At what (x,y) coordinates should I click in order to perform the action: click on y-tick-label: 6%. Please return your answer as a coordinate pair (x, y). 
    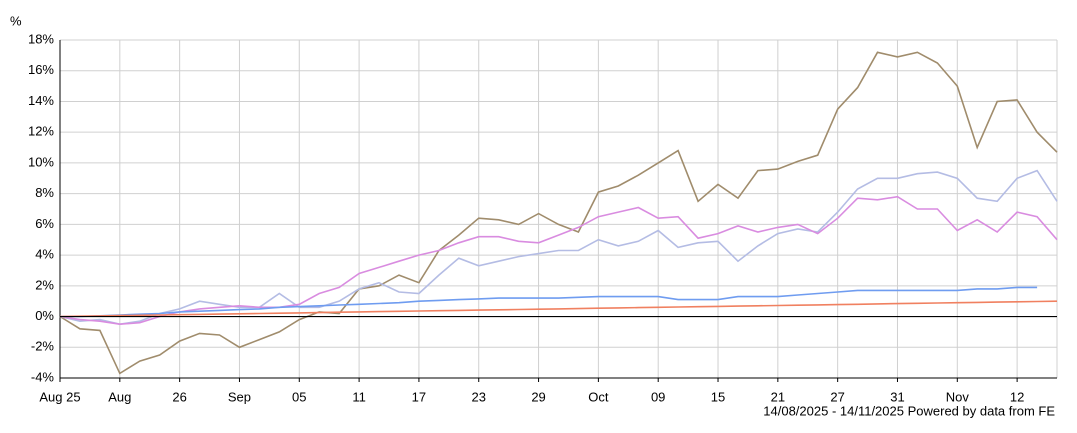
    Looking at the image, I should click on (44, 223).